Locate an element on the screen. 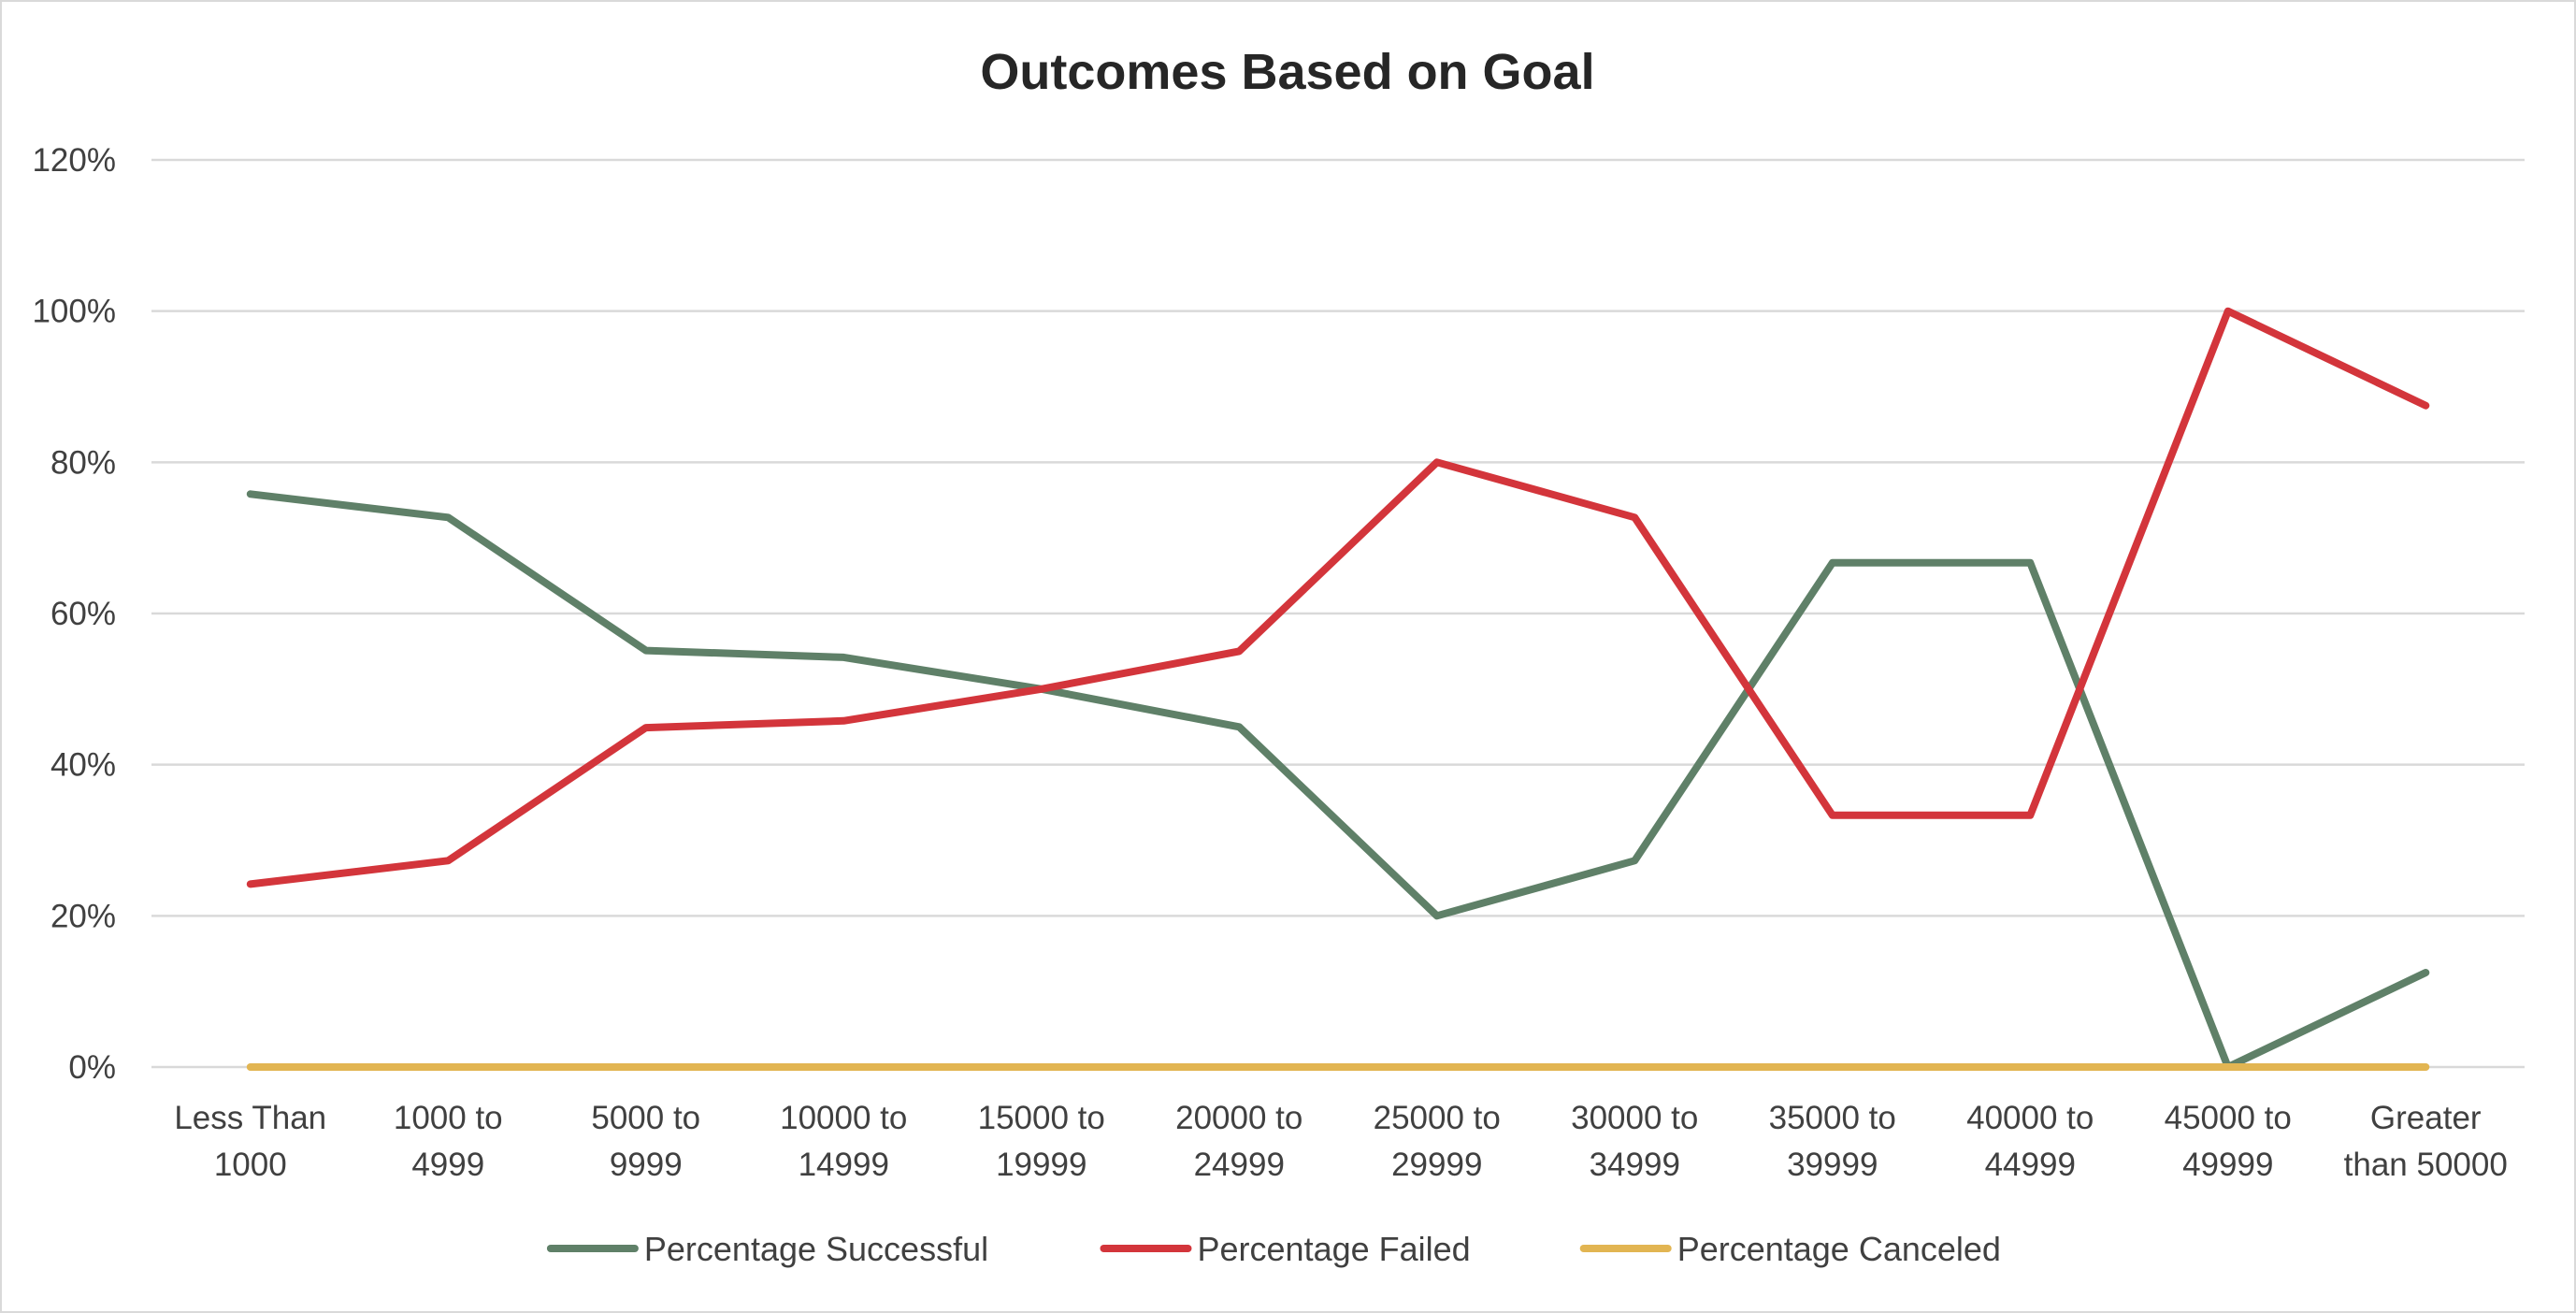  y-tick-label: 80% is located at coordinates (83, 463).